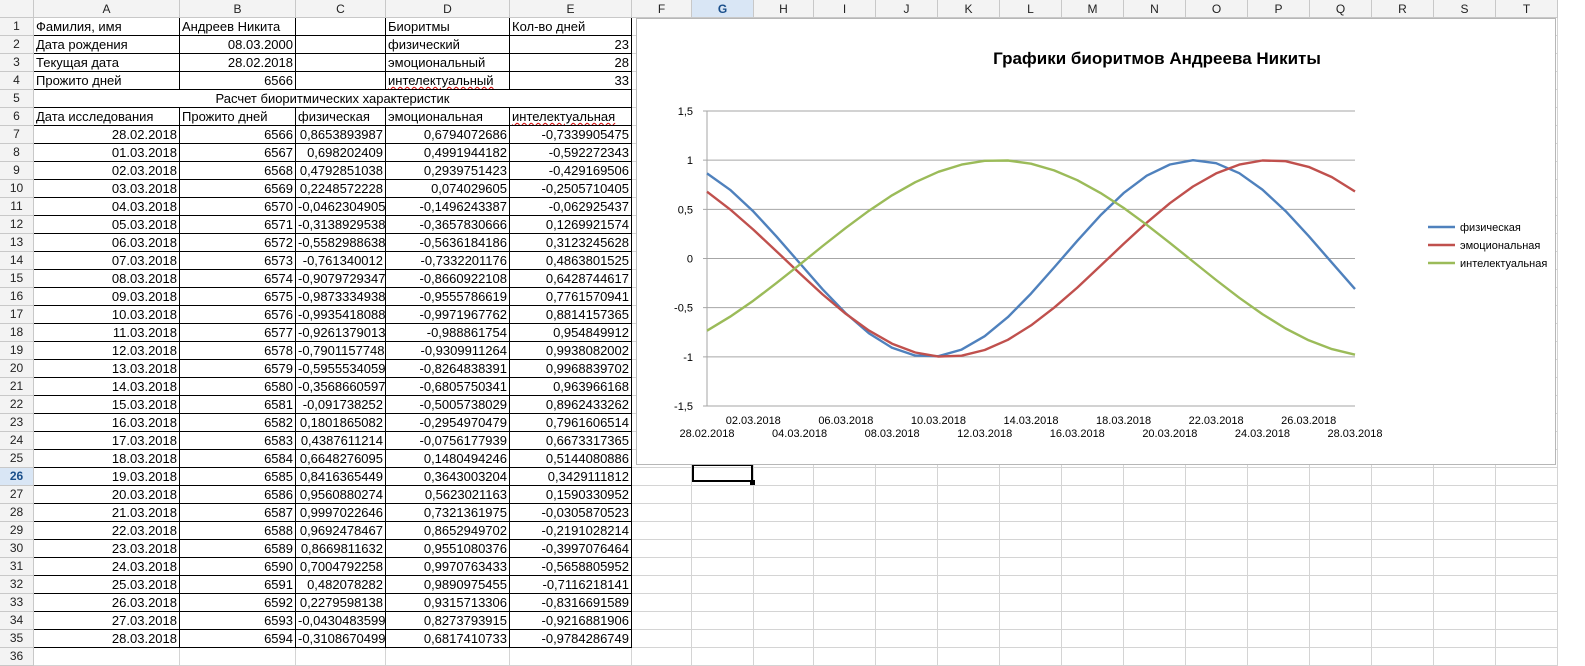 This screenshot has height=666, width=1585. Describe the element at coordinates (845, 9) in the screenshot. I see `column-header-i: I` at that location.